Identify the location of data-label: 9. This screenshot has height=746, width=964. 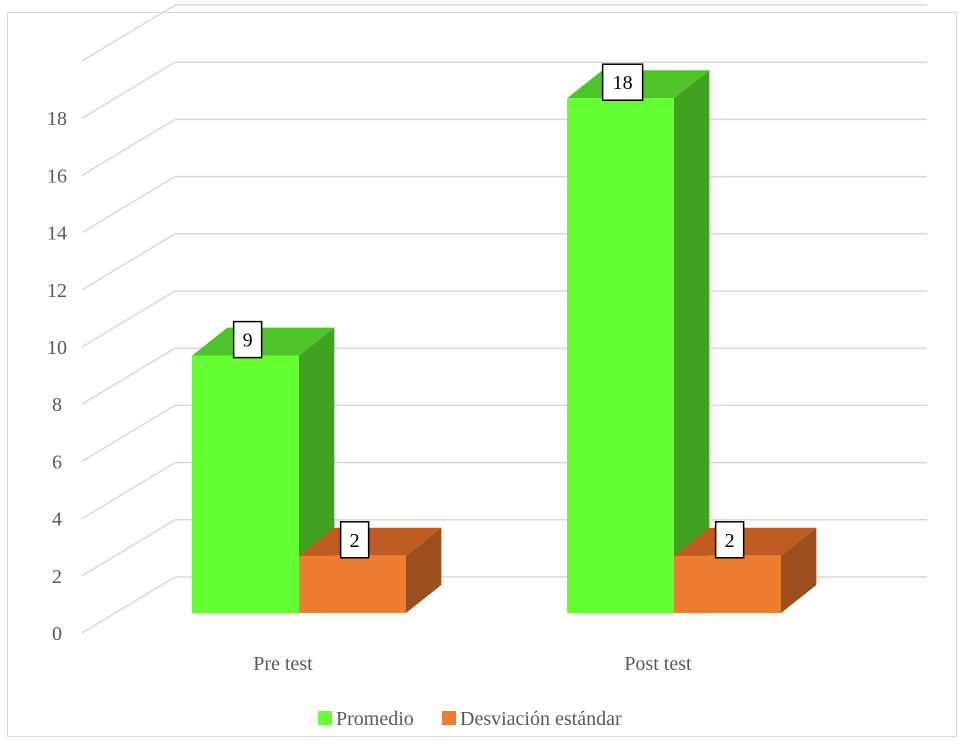
(247, 339).